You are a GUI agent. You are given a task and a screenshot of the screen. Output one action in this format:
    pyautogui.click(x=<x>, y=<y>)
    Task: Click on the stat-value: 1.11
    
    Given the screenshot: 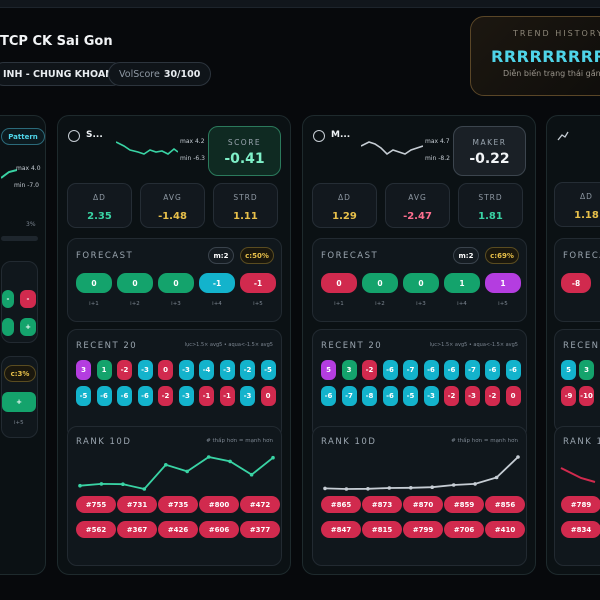 What is the action you would take?
    pyautogui.click(x=245, y=216)
    